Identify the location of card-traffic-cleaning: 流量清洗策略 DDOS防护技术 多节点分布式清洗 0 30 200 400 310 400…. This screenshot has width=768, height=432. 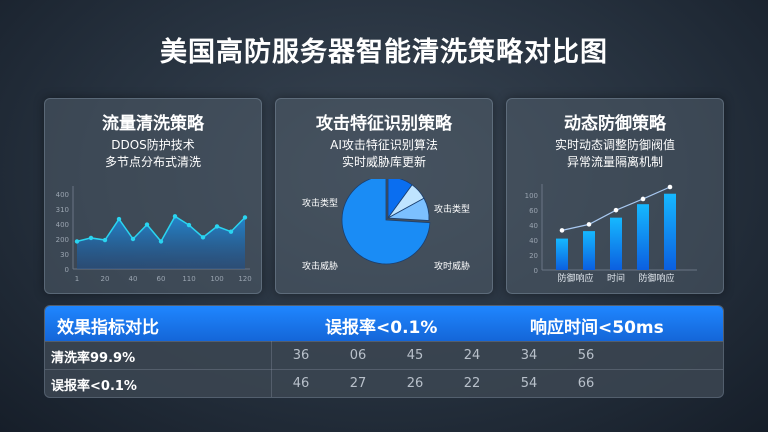
(153, 196).